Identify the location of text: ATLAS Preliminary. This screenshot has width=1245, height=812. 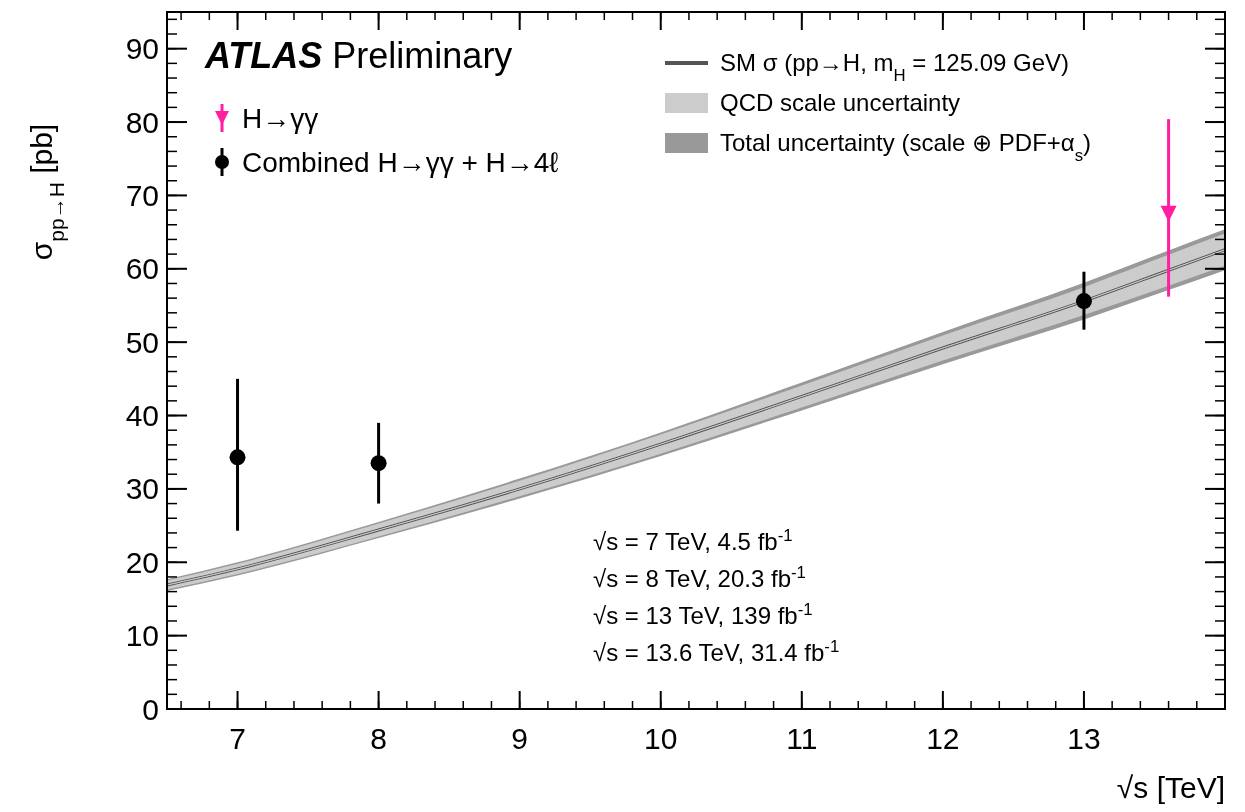
(358, 55).